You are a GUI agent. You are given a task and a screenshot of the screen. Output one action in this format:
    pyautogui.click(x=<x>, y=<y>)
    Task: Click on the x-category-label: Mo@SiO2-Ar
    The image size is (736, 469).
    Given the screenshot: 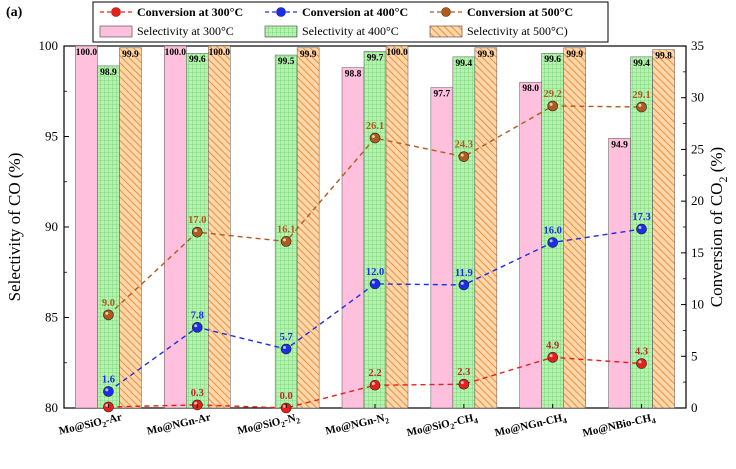 What is the action you would take?
    pyautogui.click(x=91, y=425)
    